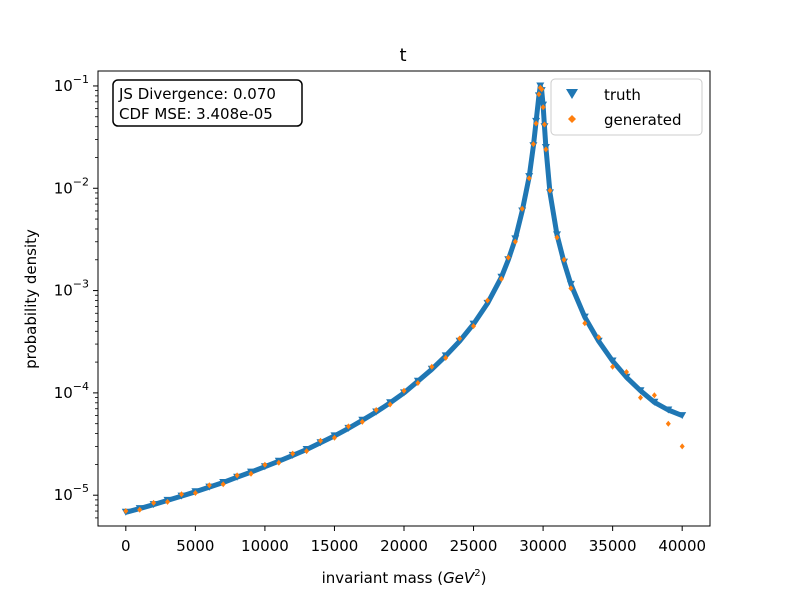 The image size is (789, 592). I want to click on x-axis: 0 5000 10000 15000 20000 25000 30000 35000 40000, so click(413, 540).